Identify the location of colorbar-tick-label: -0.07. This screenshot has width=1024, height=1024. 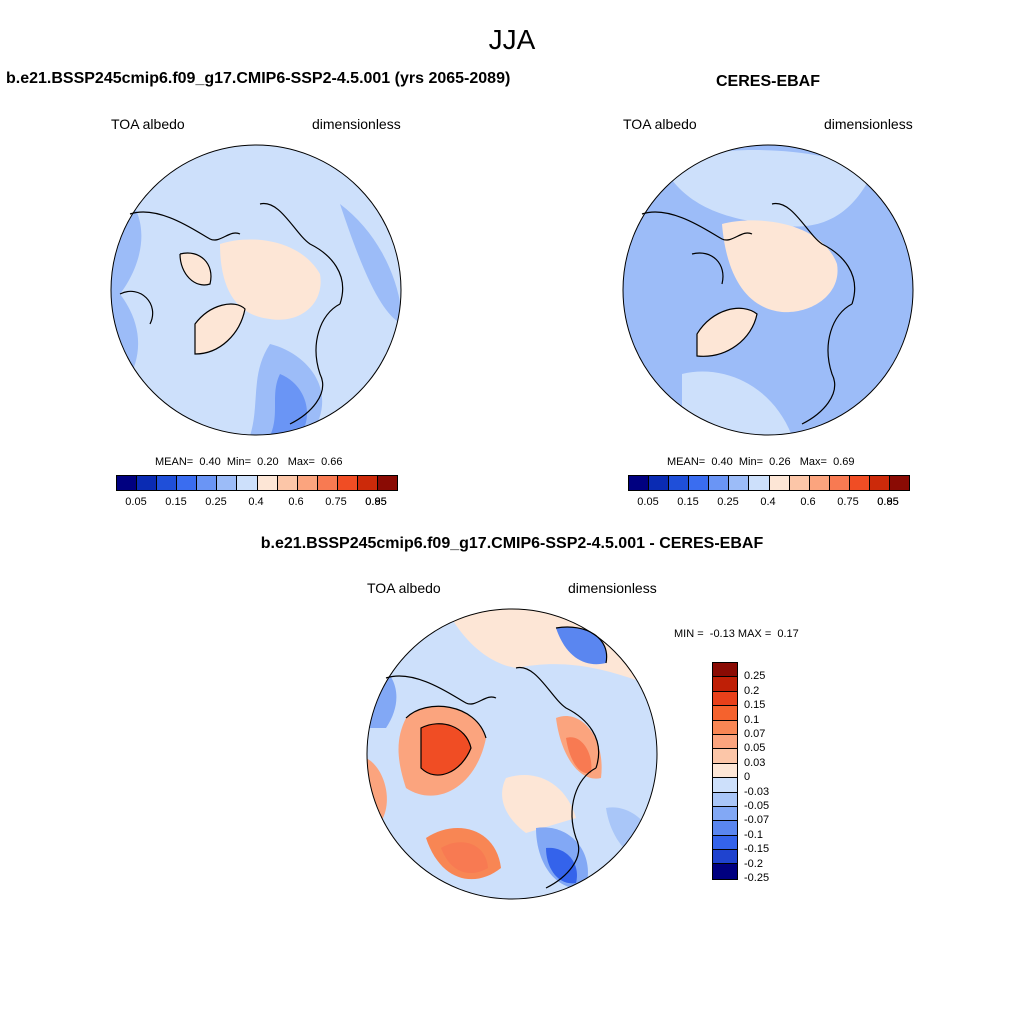
(757, 820).